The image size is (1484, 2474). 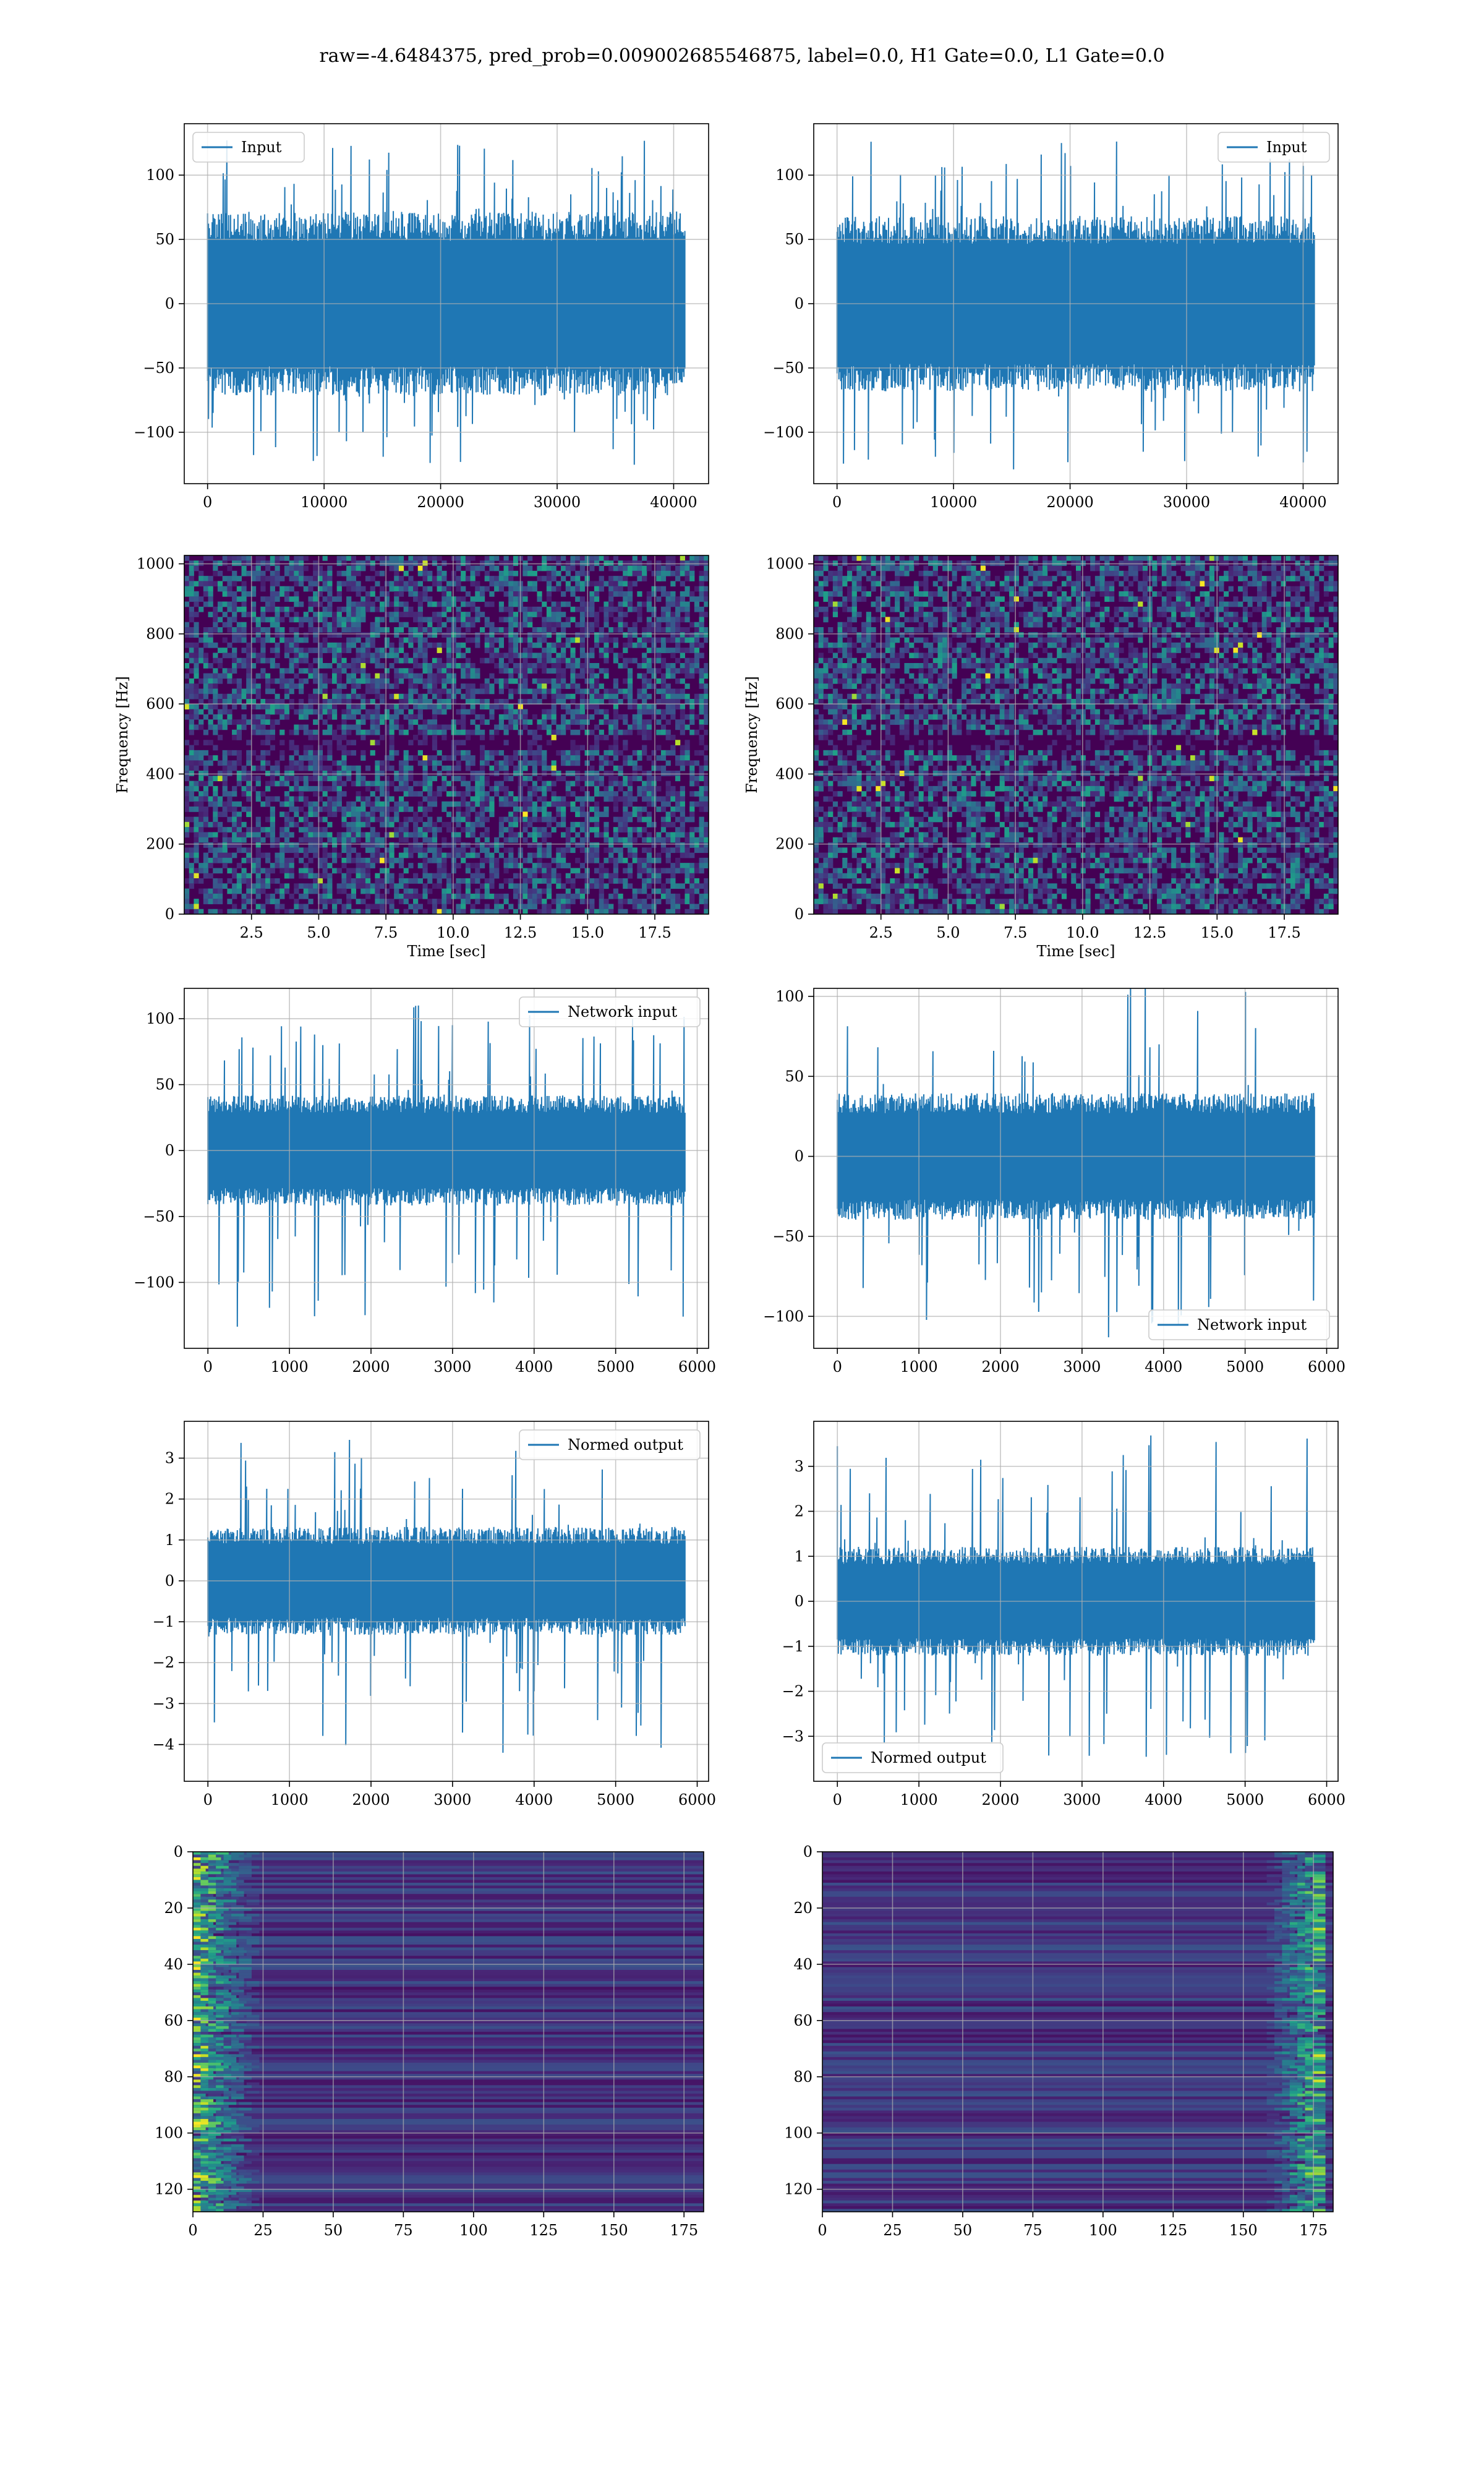 I want to click on legend: Input, so click(x=248, y=147).